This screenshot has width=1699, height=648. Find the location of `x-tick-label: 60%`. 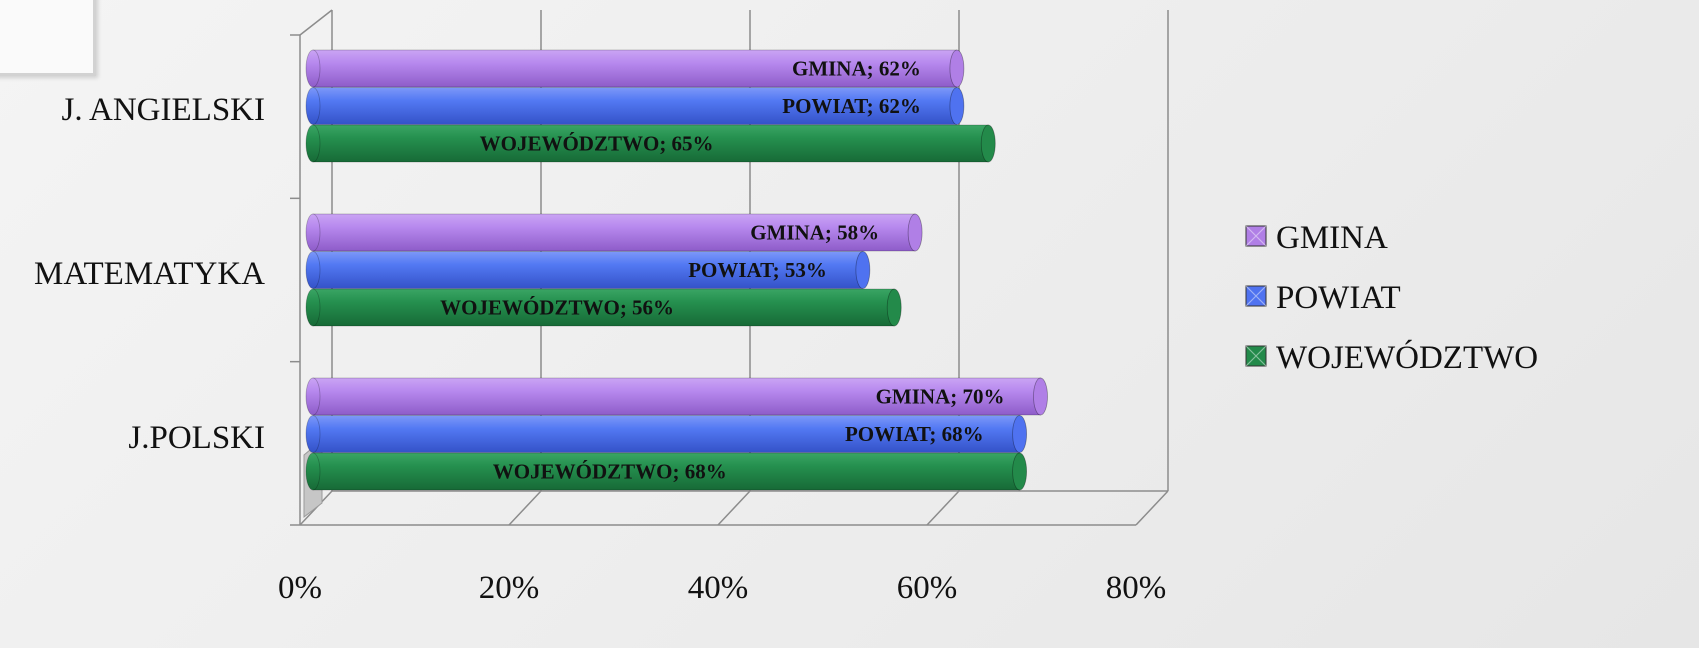

x-tick-label: 60% is located at coordinates (927, 588).